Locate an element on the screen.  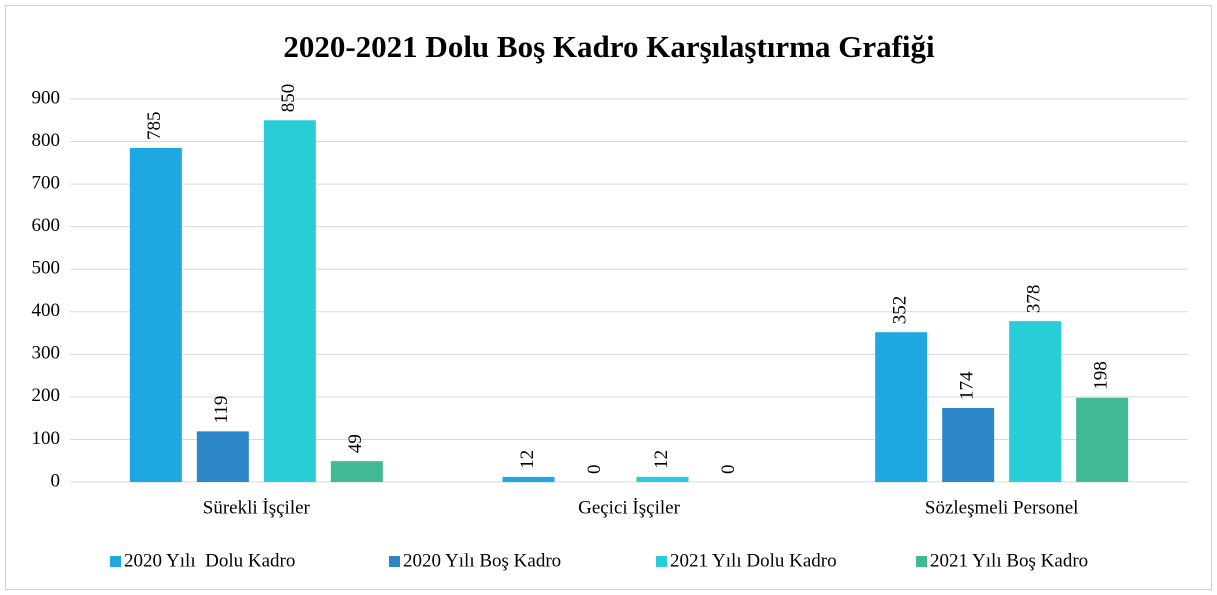
y-tick-label: 900 is located at coordinates (46, 97).